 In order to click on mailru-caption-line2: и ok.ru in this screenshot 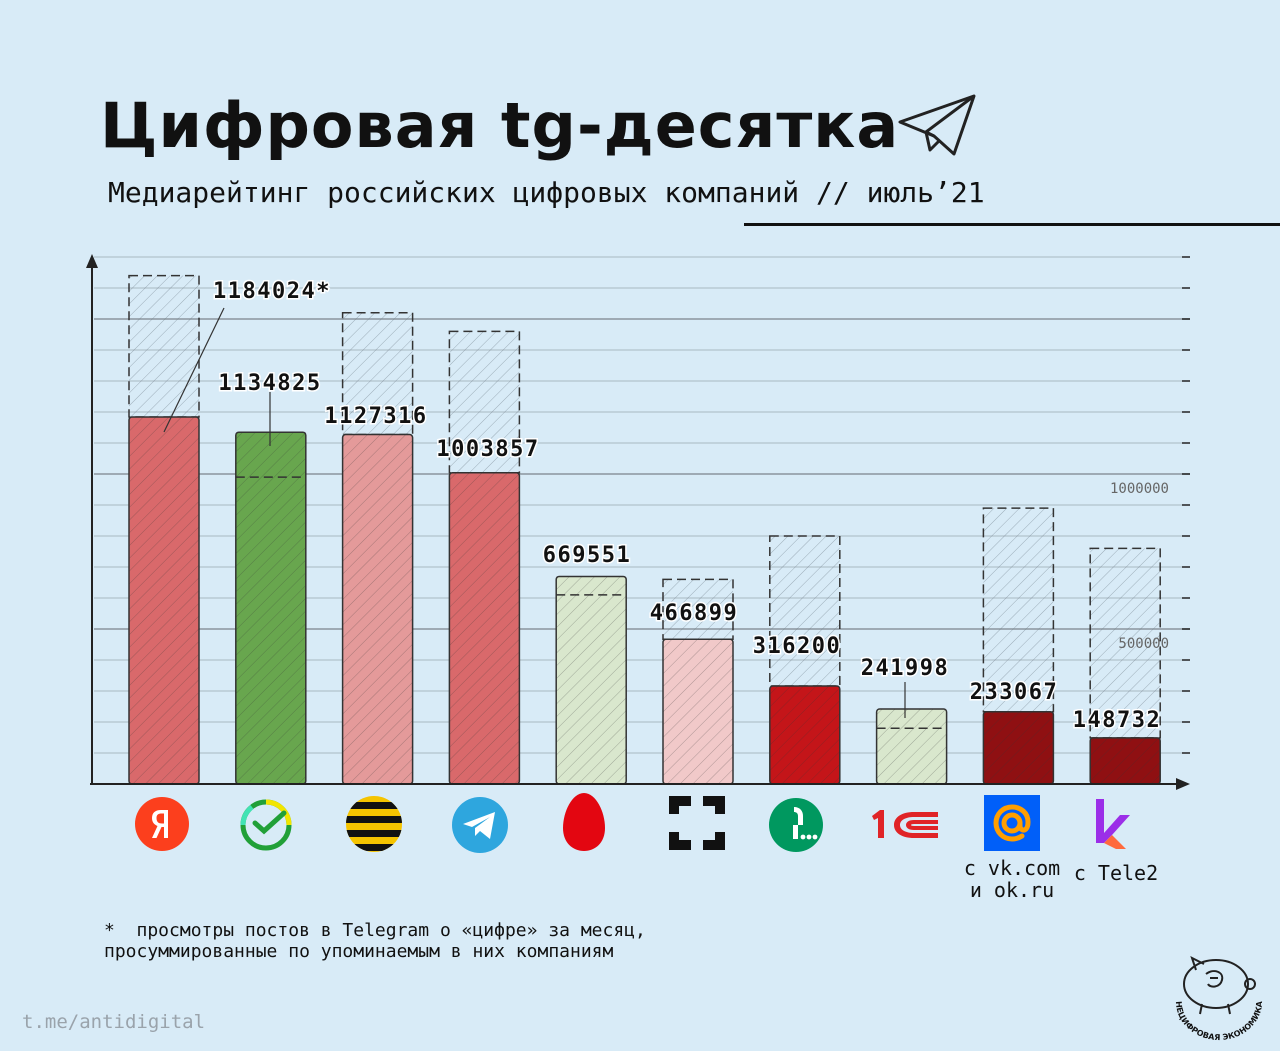, I will do `click(1012, 890)`.